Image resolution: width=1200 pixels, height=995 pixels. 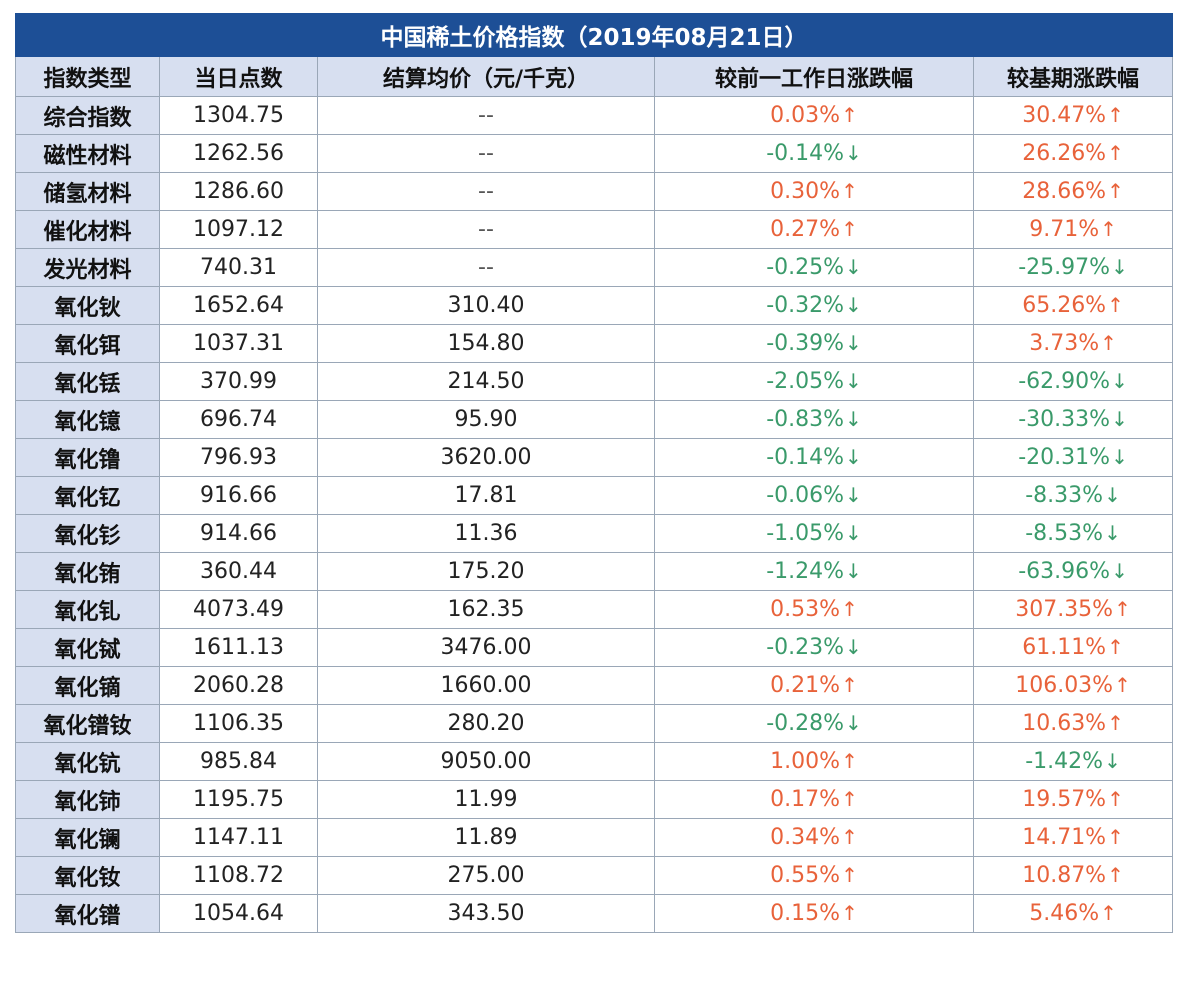 I want to click on base-change-cell: 30.47%↑, so click(x=1073, y=115).